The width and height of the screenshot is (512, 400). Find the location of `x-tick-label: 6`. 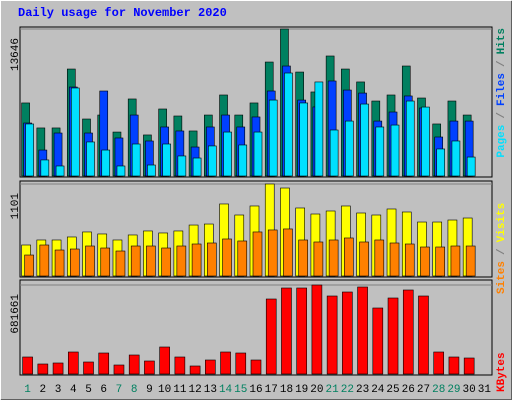

x-tick-label: 6 is located at coordinates (103, 390).